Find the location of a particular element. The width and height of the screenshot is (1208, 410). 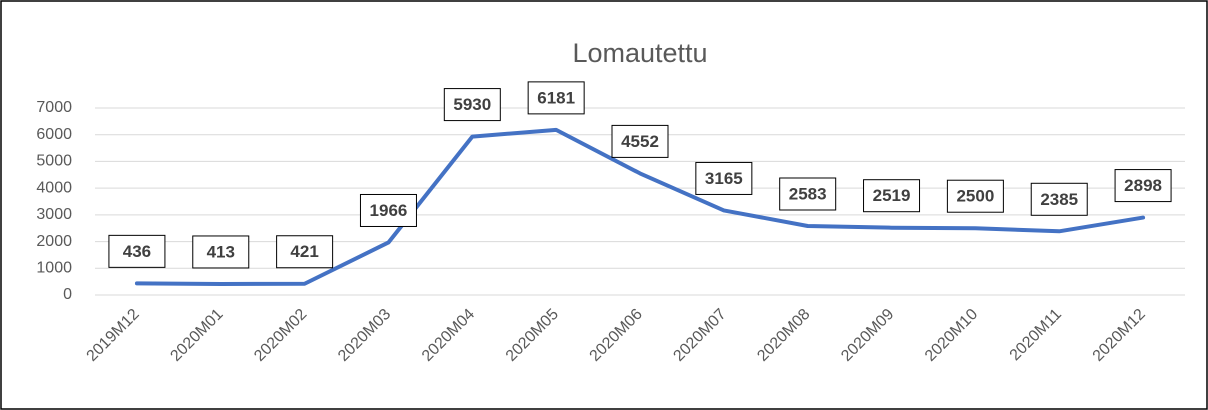

data-label: 6181 is located at coordinates (556, 97).